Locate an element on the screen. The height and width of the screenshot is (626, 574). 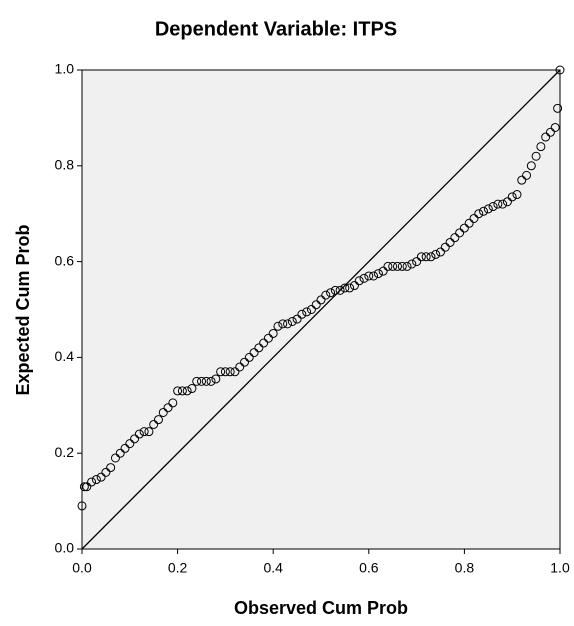
x-axis-label: Observed Cum Prob is located at coordinates (321, 608).